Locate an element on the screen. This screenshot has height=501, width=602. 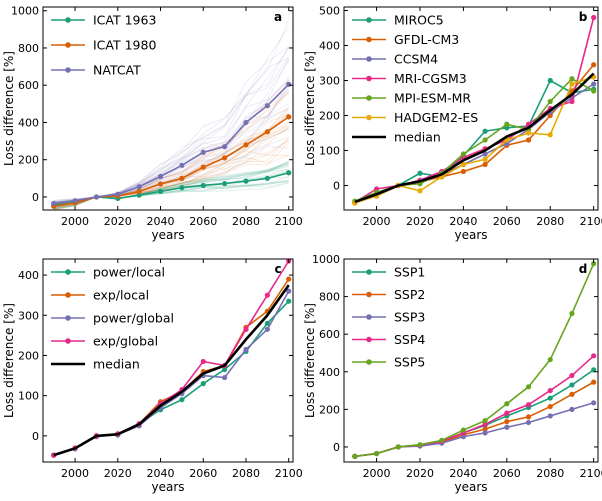
legend: SSP1 SSP2 SSP3 SSP4 SSP5 is located at coordinates (388, 317).